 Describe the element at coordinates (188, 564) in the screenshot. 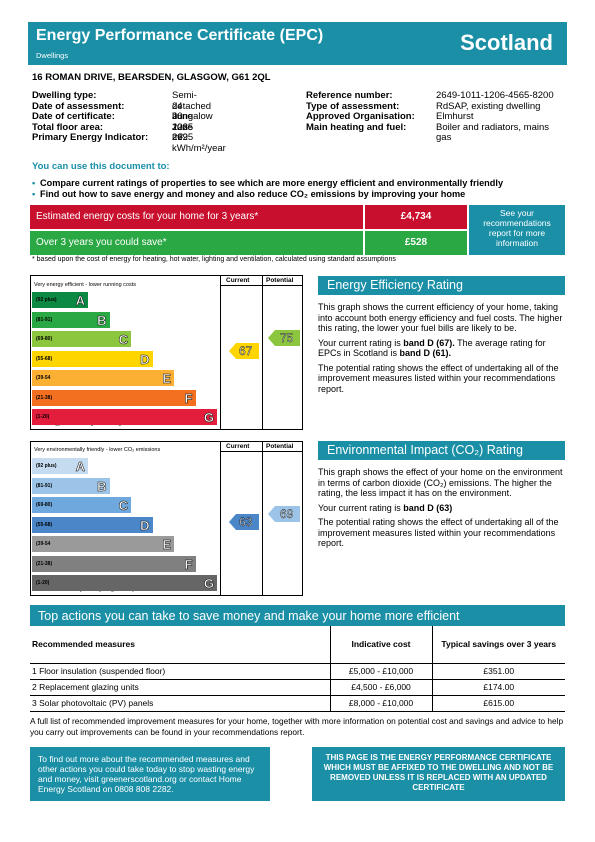

I see `eir-band-letter: F` at that location.